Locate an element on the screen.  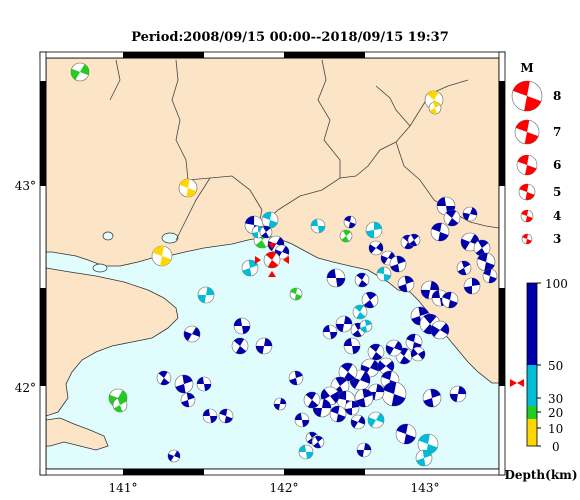
magnitude-legend-title: M is located at coordinates (526, 68).